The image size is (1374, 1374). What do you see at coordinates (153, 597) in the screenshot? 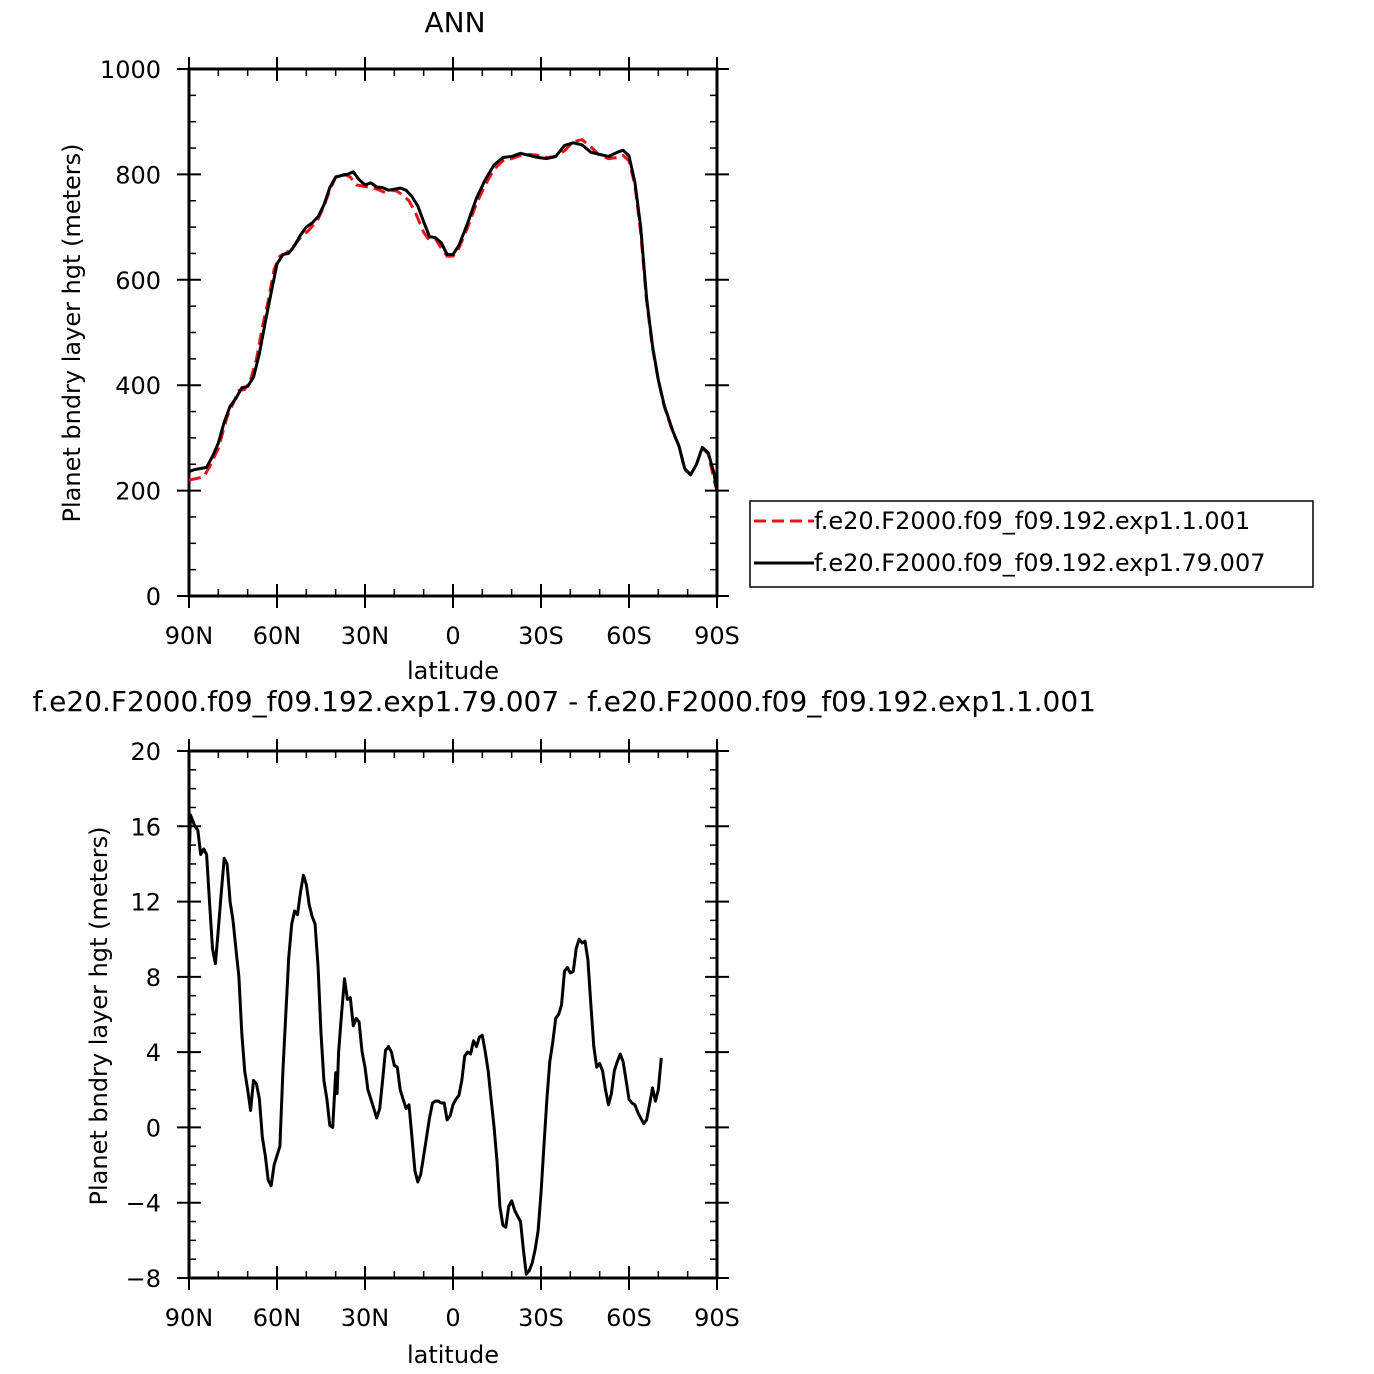
I see `top-y-tick-label: 0` at bounding box center [153, 597].